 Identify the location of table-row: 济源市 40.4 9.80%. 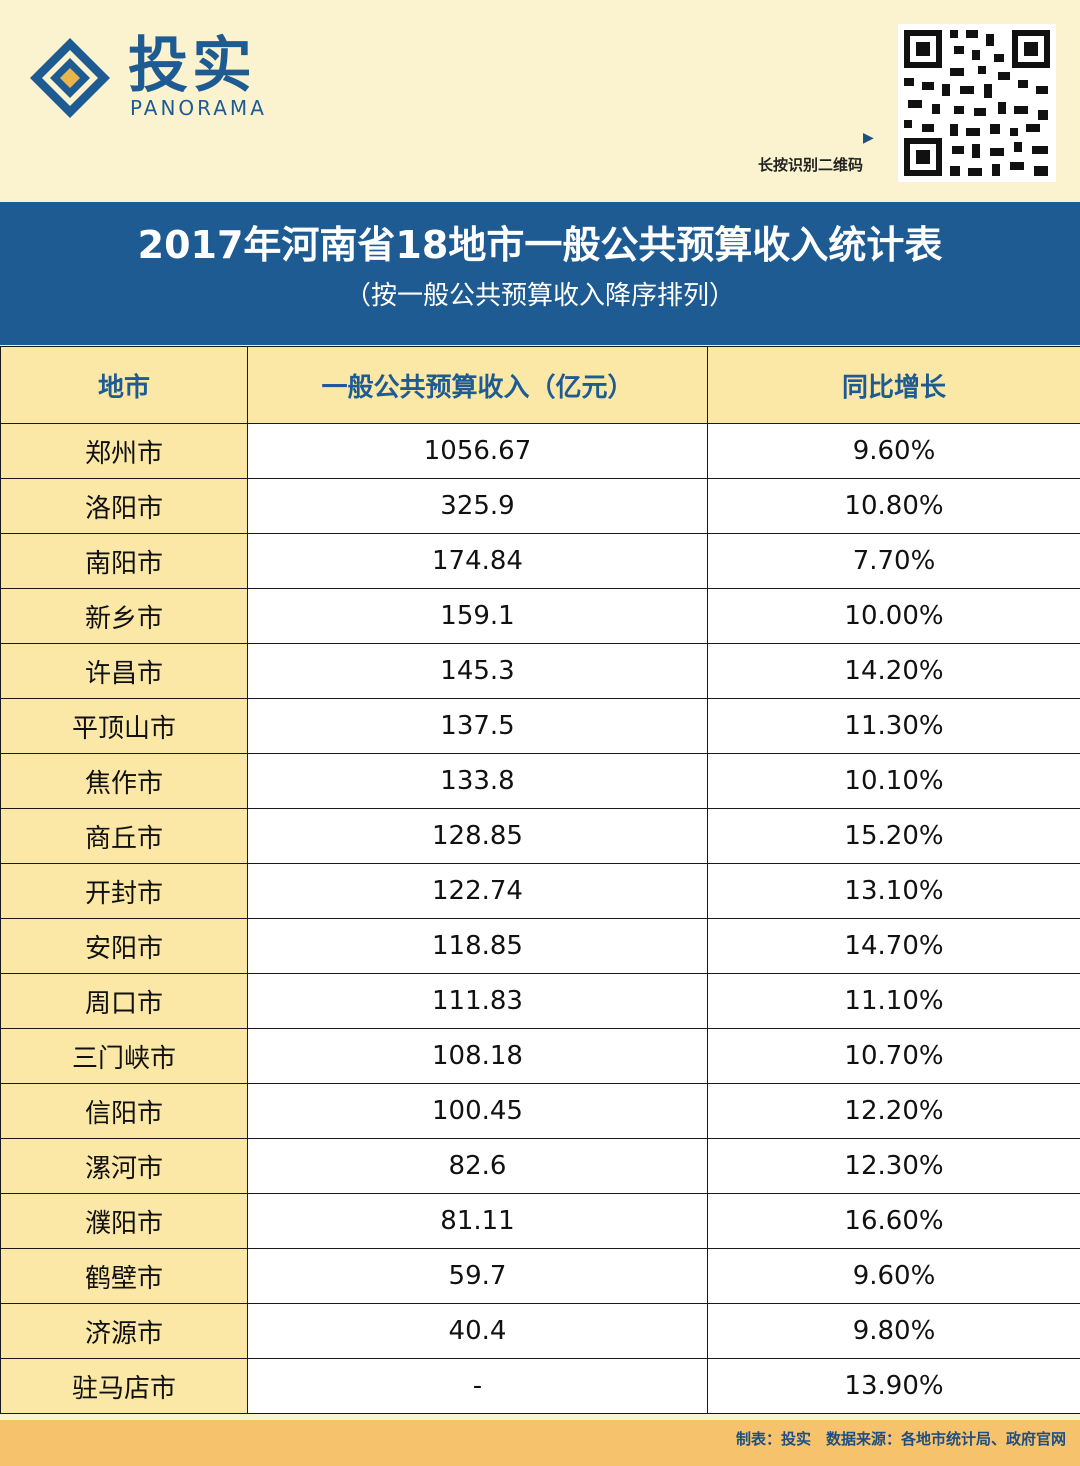
(540, 1331).